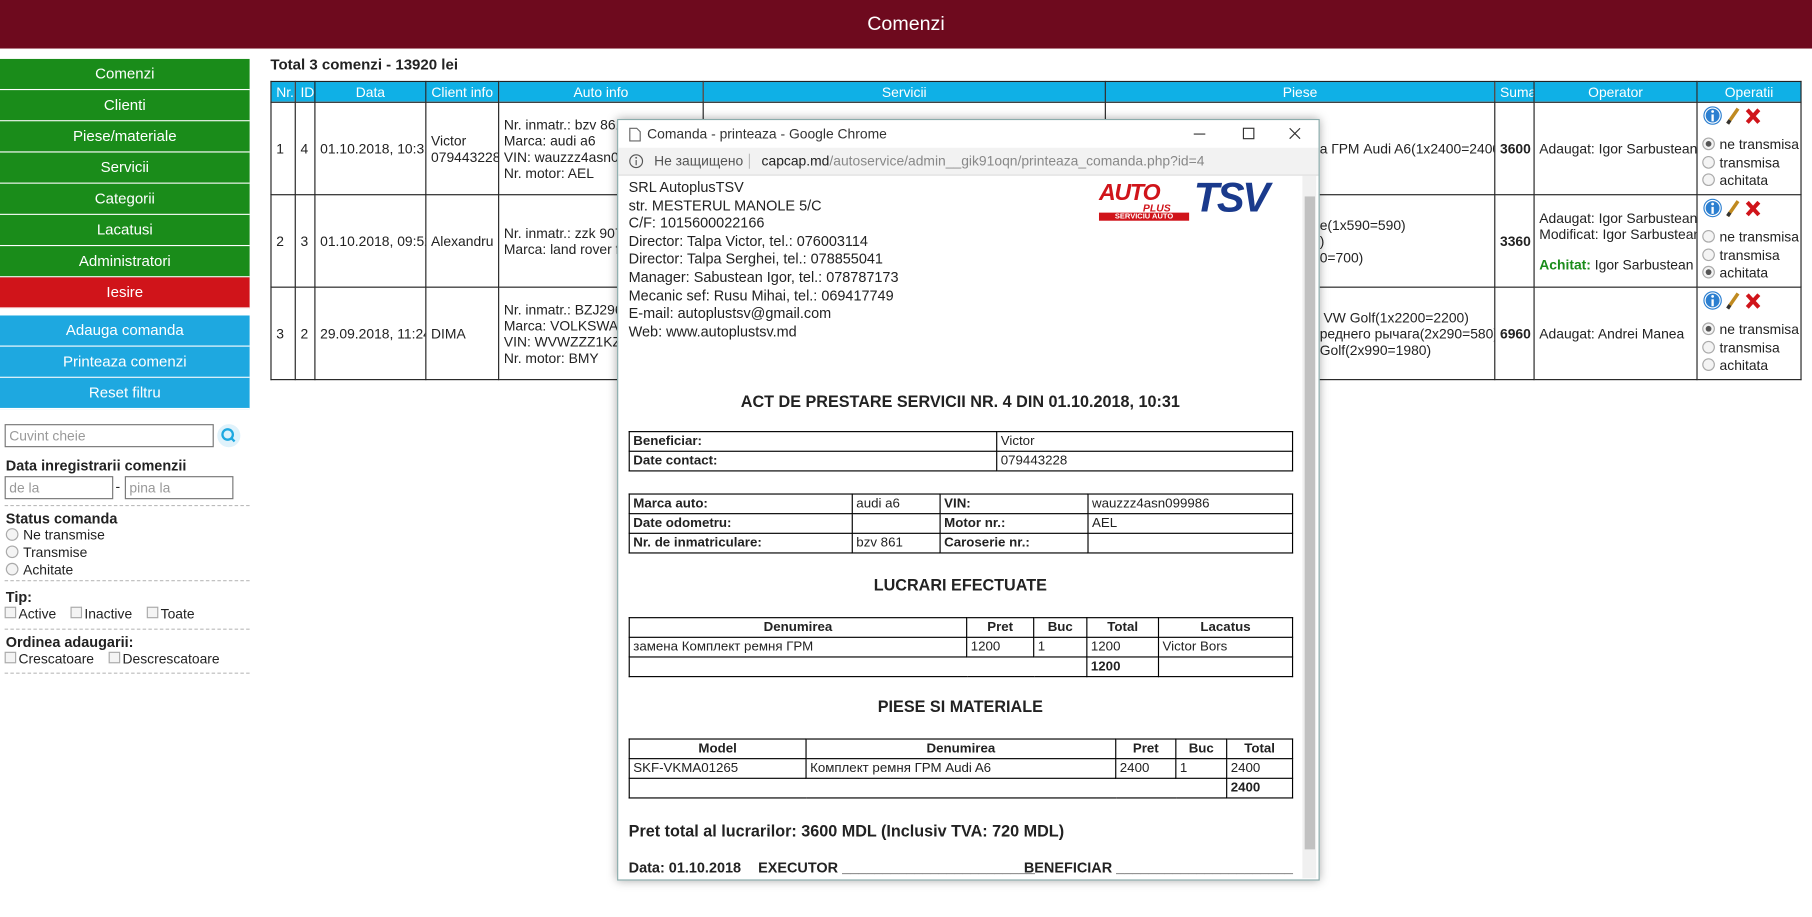 The height and width of the screenshot is (917, 1812). I want to click on checkbox-option: Inactive, so click(101, 614).